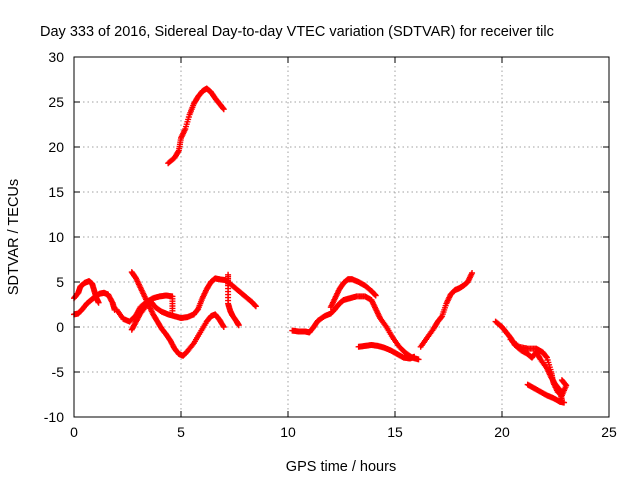 The image size is (640, 480). What do you see at coordinates (343, 432) in the screenshot?
I see `x-axis-tick-labels: 0 5 10 15 20 25` at bounding box center [343, 432].